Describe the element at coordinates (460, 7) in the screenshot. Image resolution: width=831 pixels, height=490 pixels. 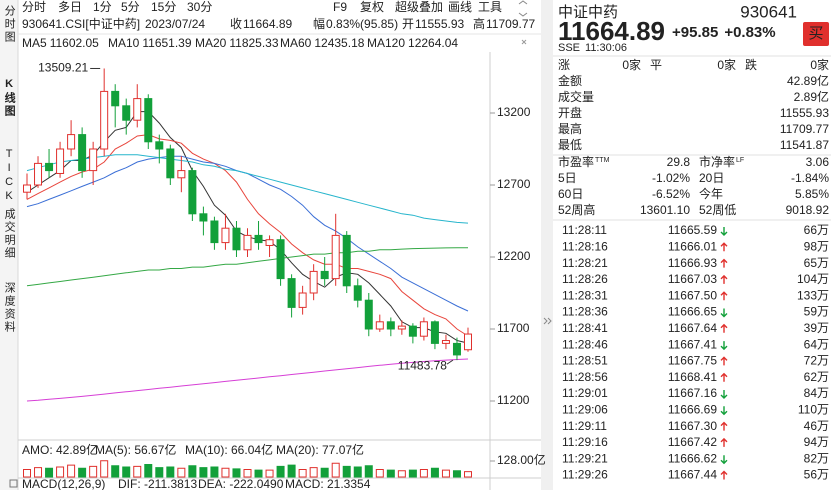
I see `tool-button: 画线` at that location.